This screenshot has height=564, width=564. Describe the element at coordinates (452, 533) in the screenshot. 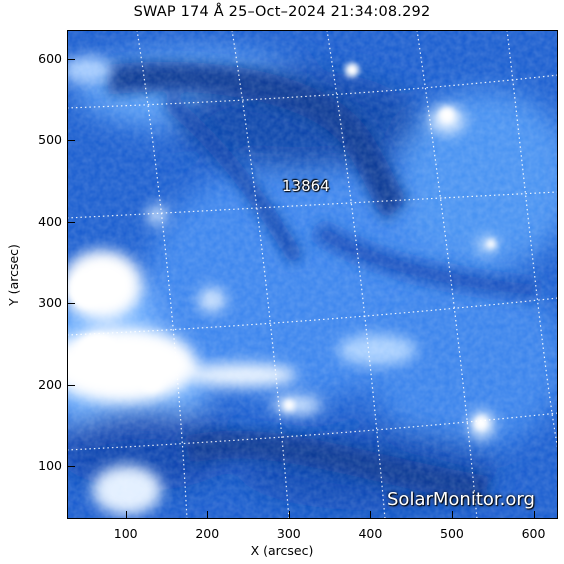

I see `x-tick-label: 500` at that location.